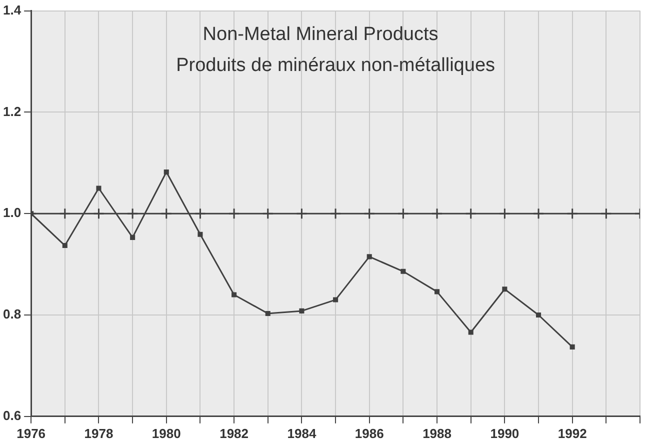 The height and width of the screenshot is (445, 656). Describe the element at coordinates (31, 433) in the screenshot. I see `x-tick-label: 1976` at that location.